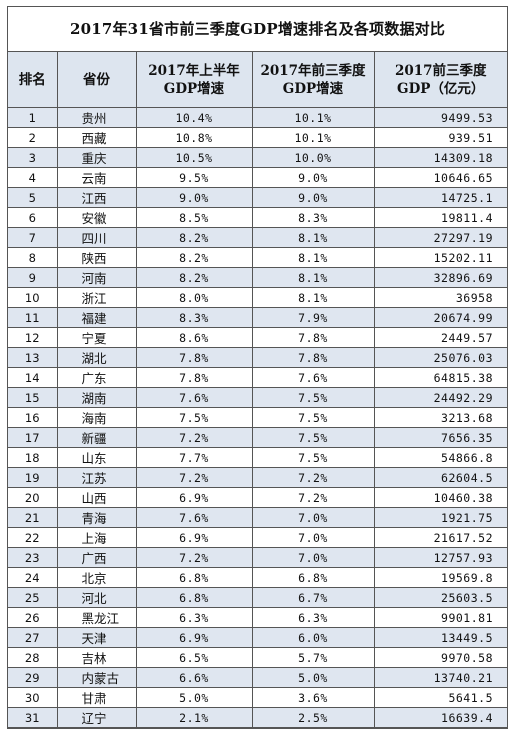  Describe the element at coordinates (313, 417) in the screenshot. I see `cell-q3-growth: 7.5%` at that location.